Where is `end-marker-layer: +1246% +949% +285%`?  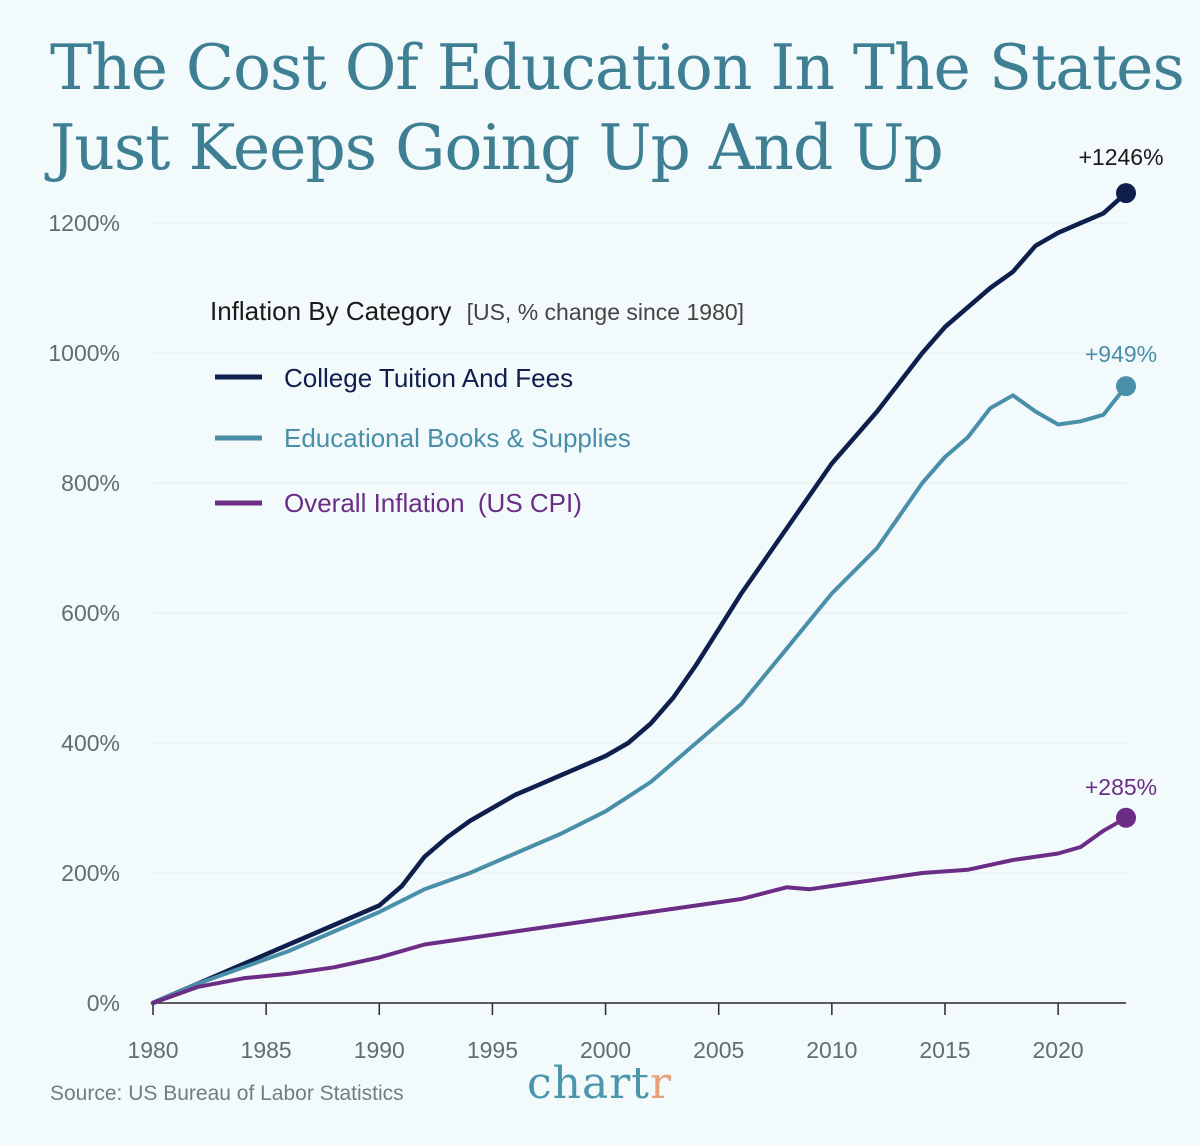 end-marker-layer: +1246% +949% +285% is located at coordinates (1121, 486).